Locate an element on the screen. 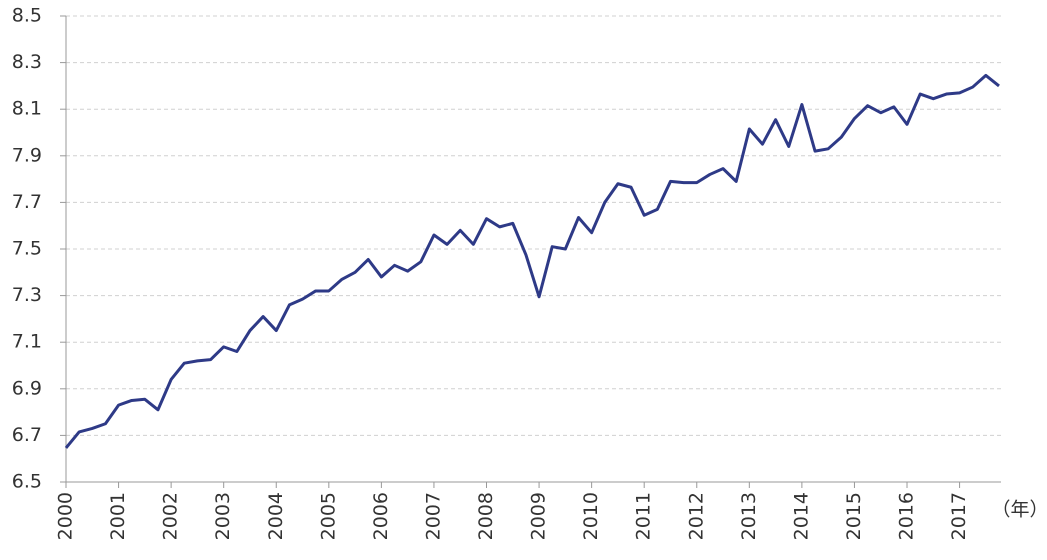 The image size is (1047, 560). y-tick-label: 7.5 is located at coordinates (27, 249).